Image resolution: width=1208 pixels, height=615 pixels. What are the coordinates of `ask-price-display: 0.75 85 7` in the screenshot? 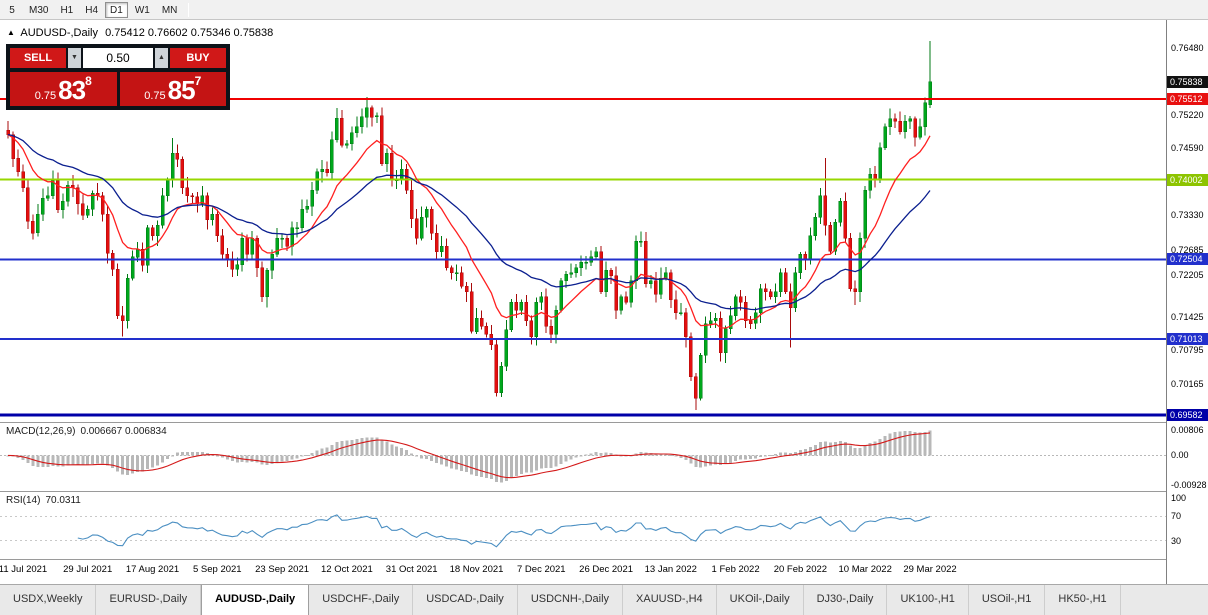 It's located at (172, 89).